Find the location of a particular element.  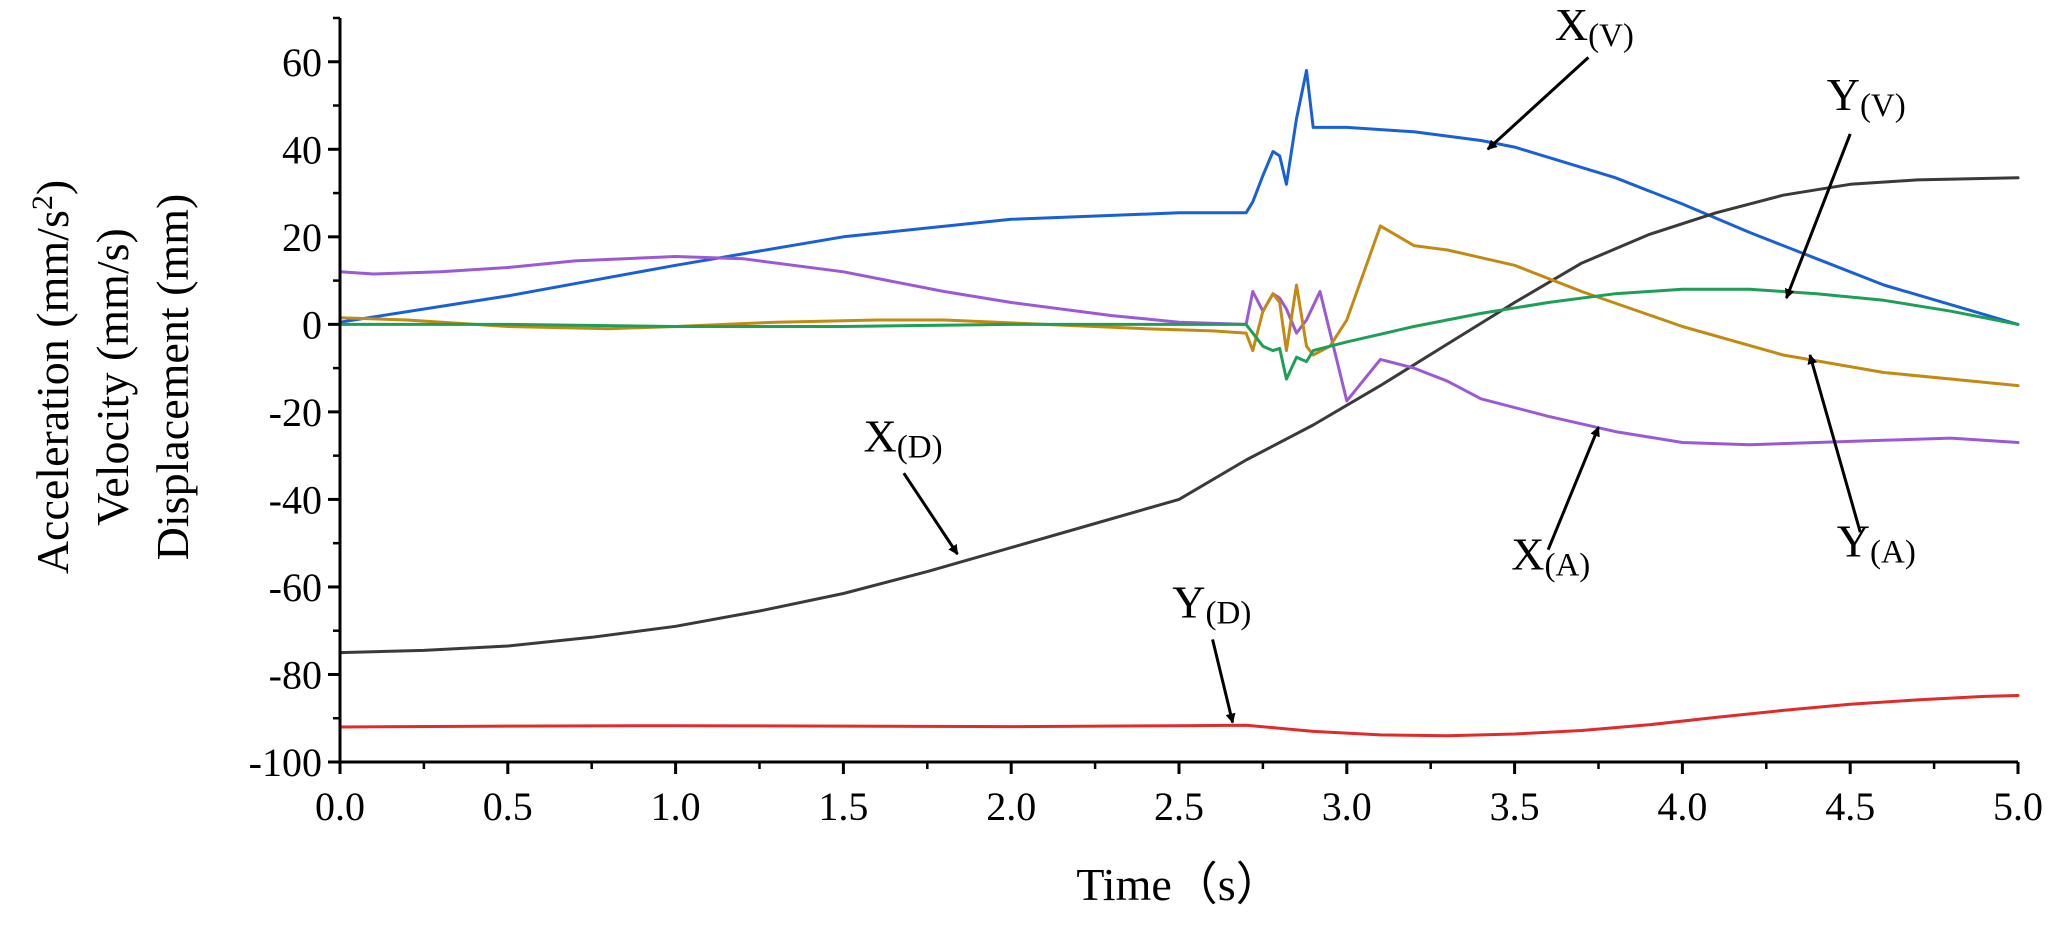

annotation-label-ya: Y(A) is located at coordinates (1876, 542).